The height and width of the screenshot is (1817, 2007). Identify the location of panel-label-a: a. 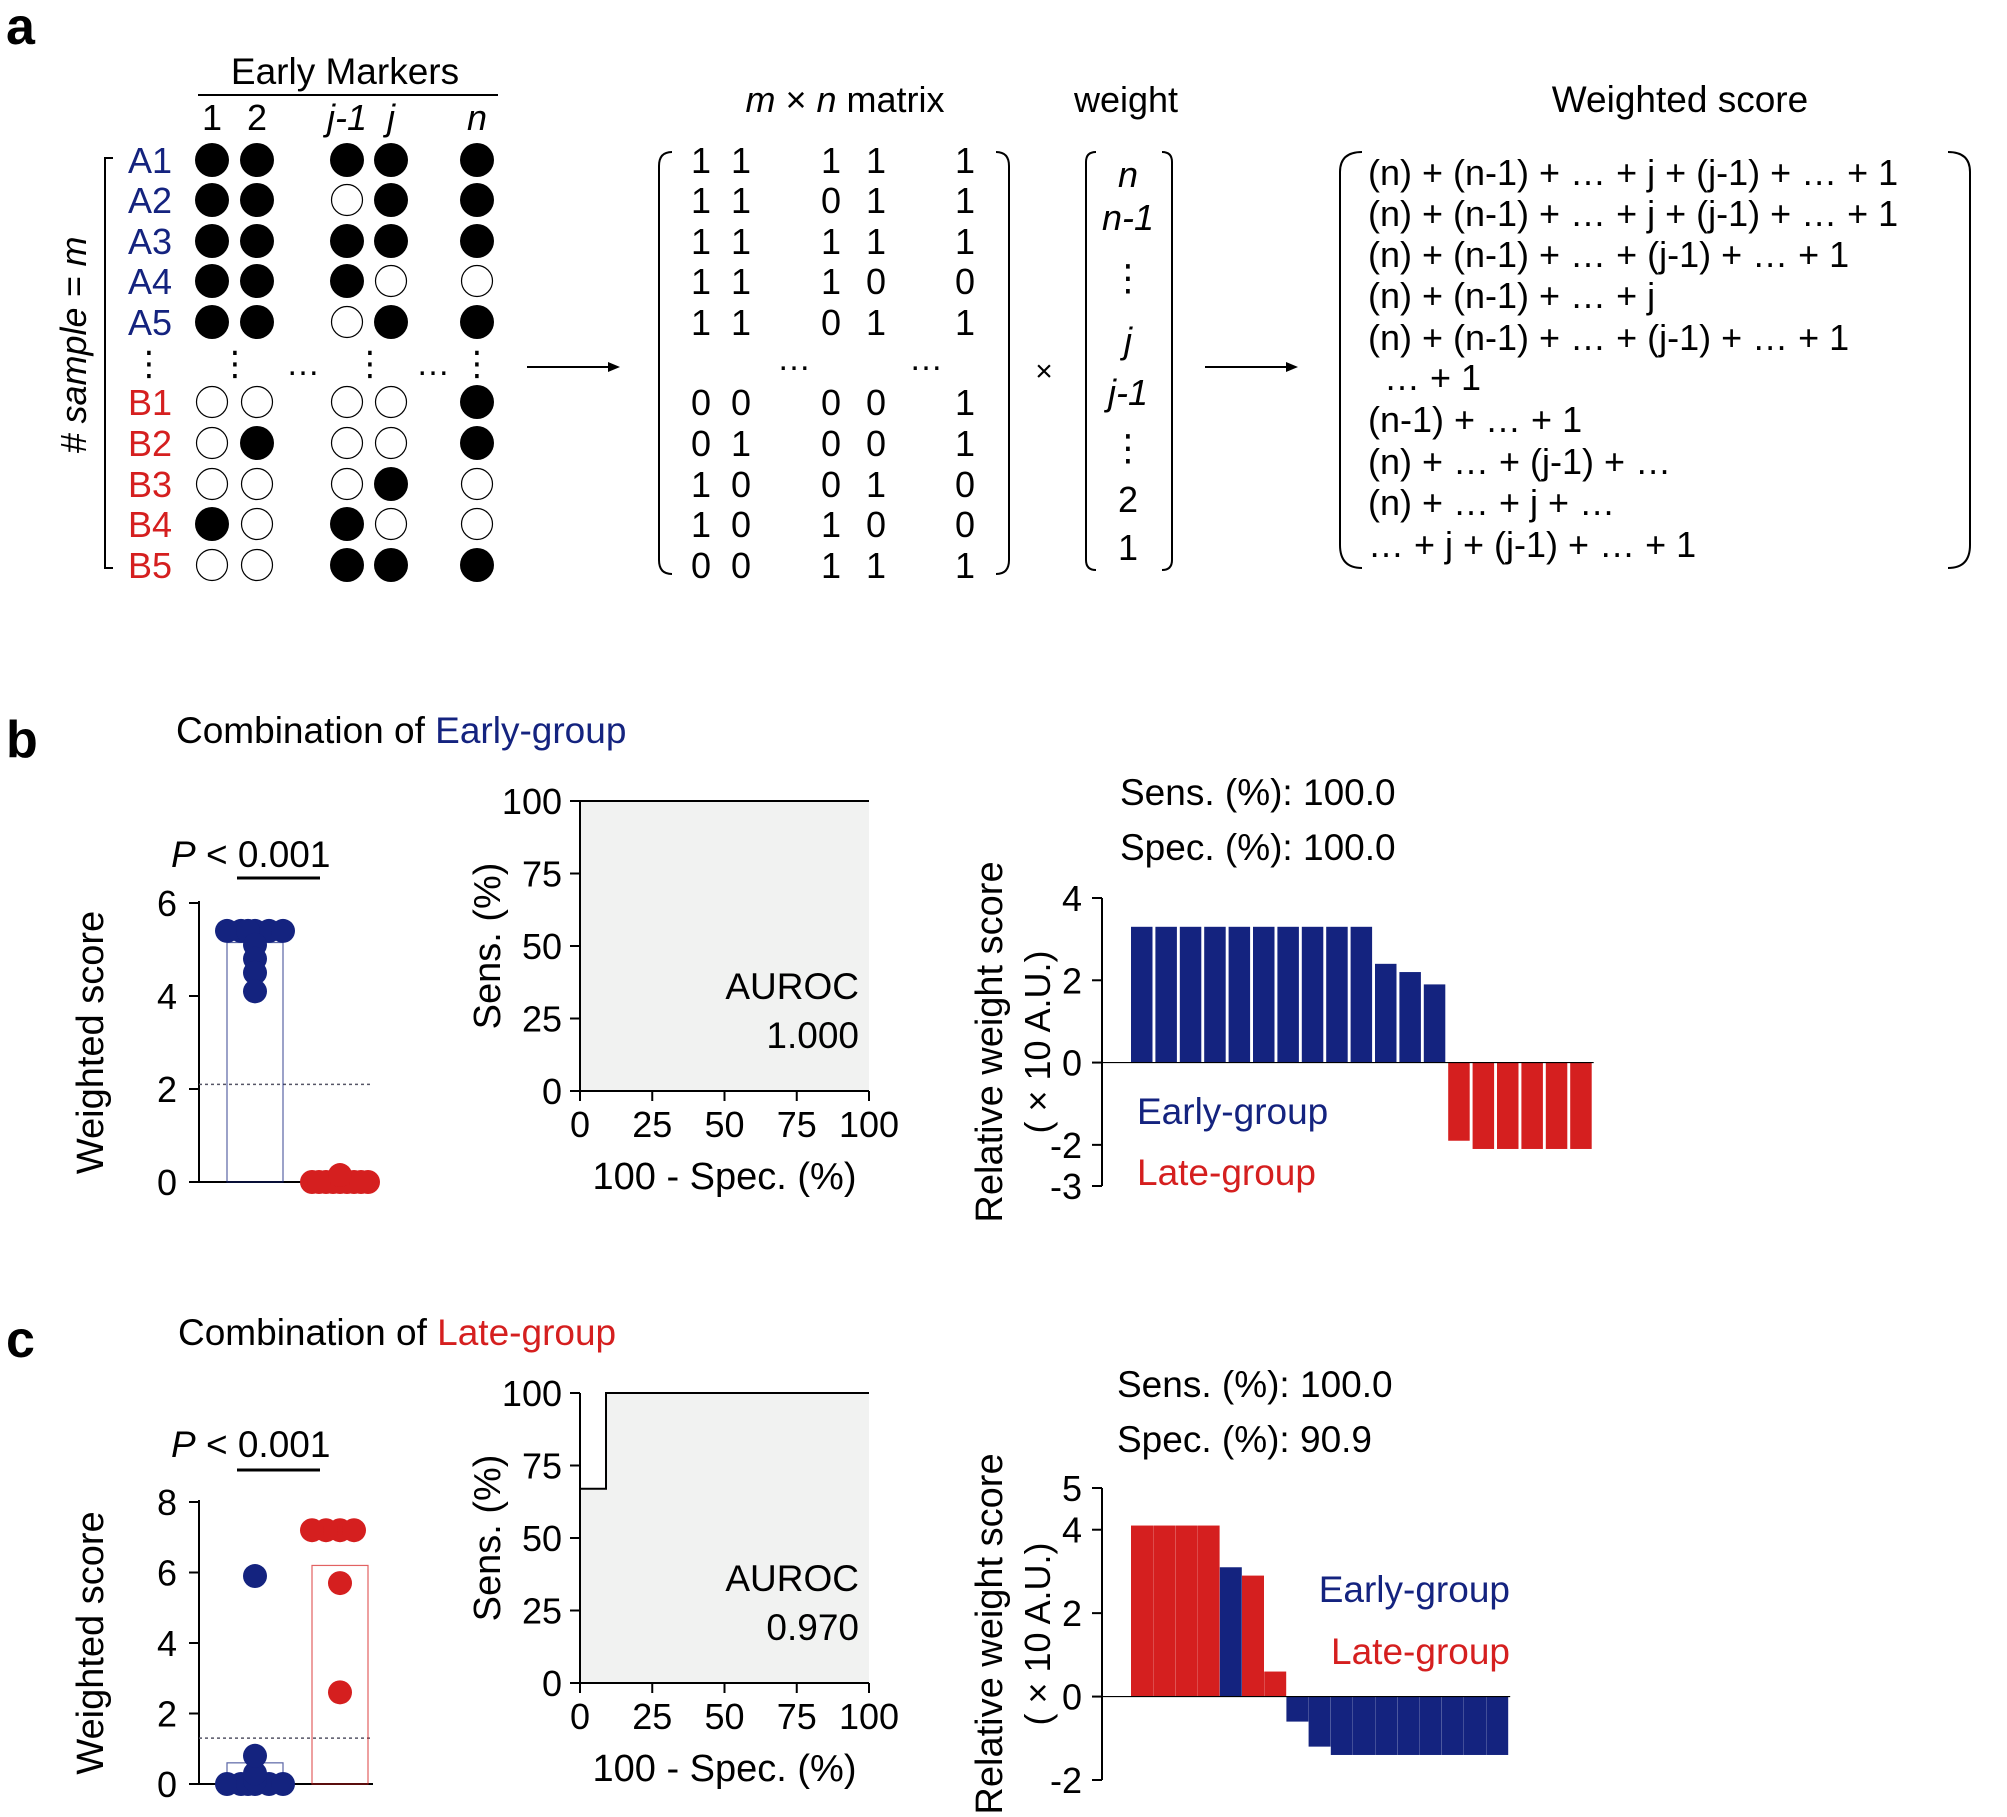
(21, 28).